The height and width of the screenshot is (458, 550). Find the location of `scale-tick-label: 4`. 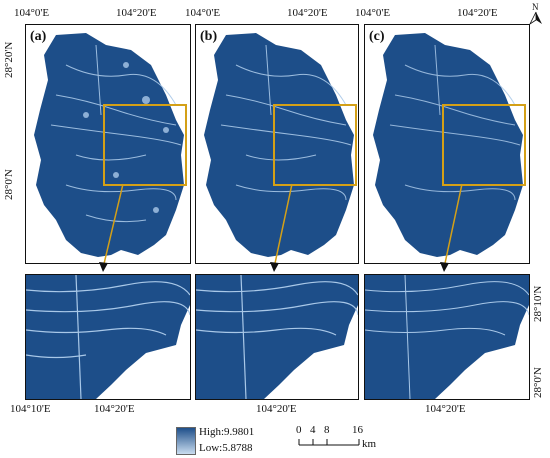

scale-tick-label: 4 is located at coordinates (313, 430).